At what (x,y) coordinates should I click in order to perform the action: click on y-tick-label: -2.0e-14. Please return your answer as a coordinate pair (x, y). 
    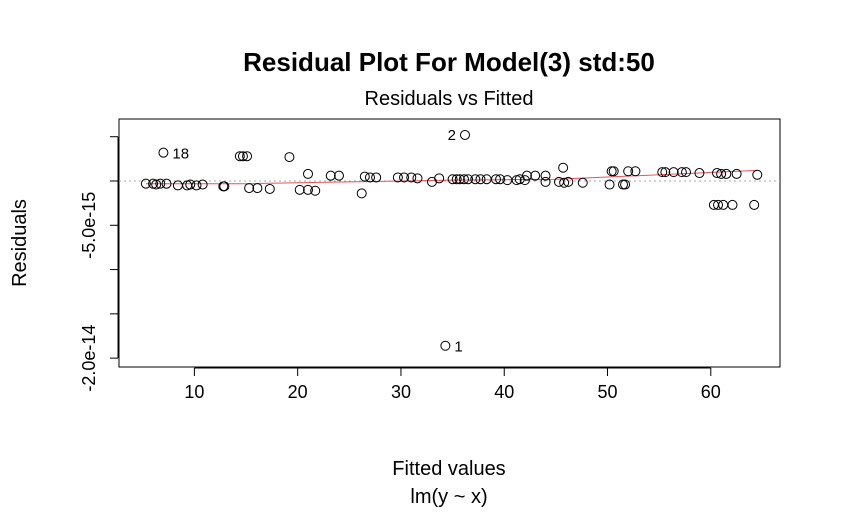
    Looking at the image, I should click on (89, 358).